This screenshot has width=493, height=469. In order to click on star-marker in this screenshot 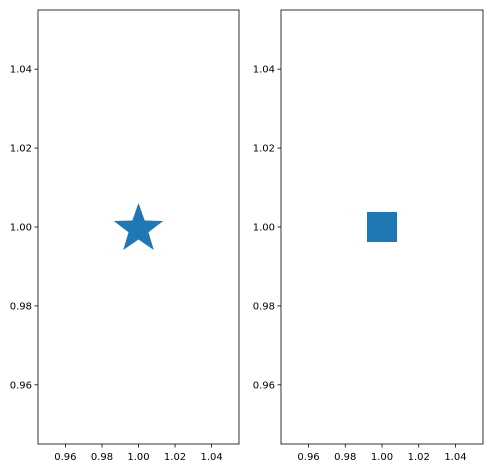, I will do `click(138, 227)`.